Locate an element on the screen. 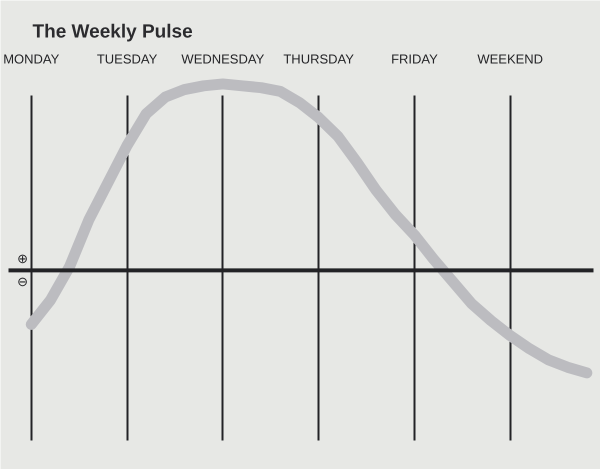 This screenshot has width=600, height=469. annotation: ⊕ is located at coordinates (22, 259).